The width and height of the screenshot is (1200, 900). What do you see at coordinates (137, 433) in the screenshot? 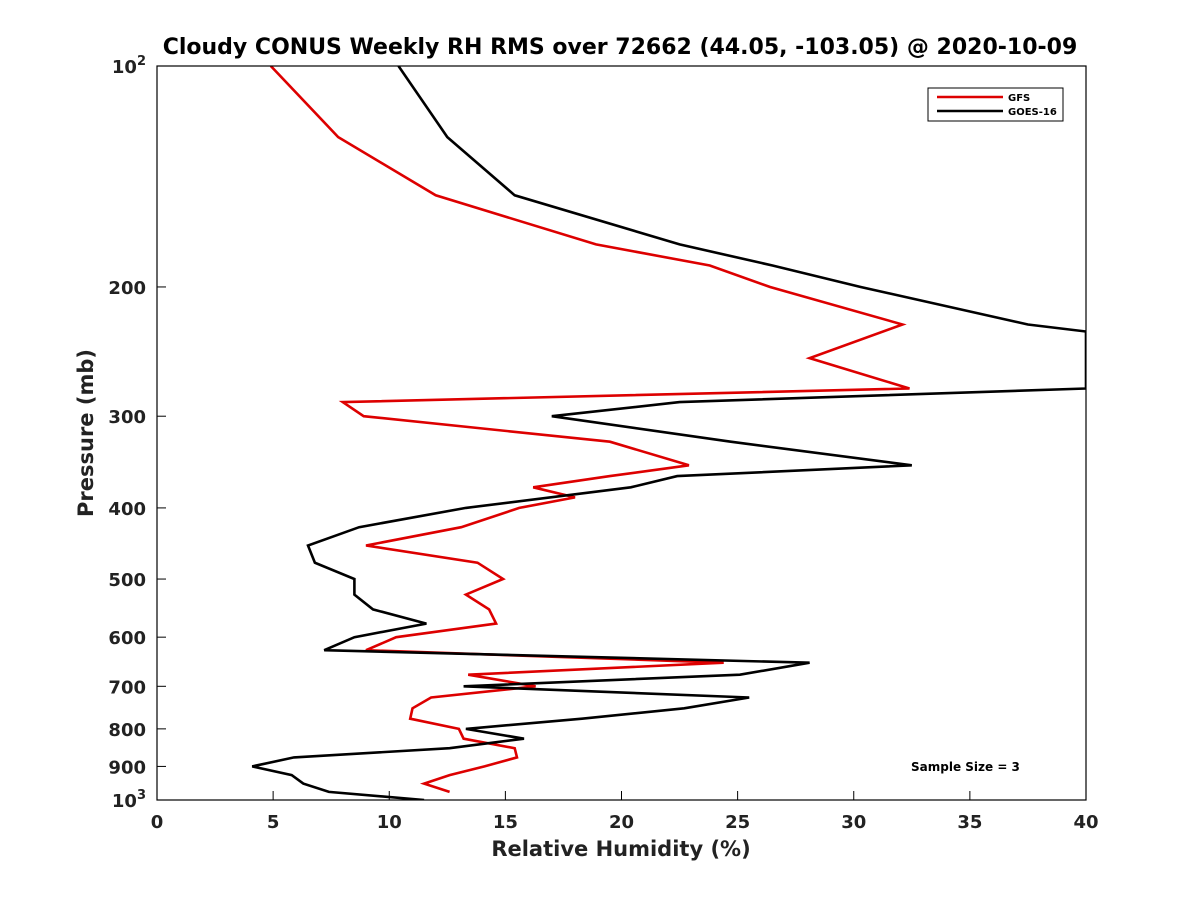
I see `y-axis-ticks: 10² 200 300 400 500 600 700 800 900 10³` at bounding box center [137, 433].